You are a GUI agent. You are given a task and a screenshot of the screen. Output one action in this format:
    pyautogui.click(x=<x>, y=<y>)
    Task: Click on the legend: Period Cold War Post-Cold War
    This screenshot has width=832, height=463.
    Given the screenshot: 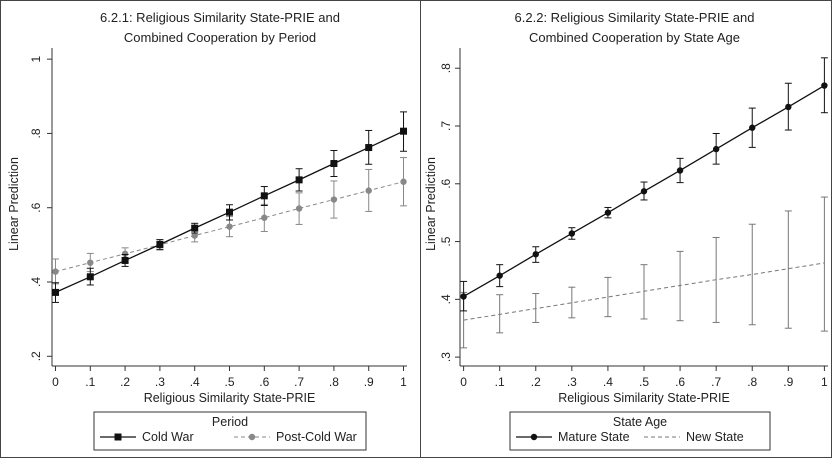 What is the action you would take?
    pyautogui.click(x=230, y=431)
    